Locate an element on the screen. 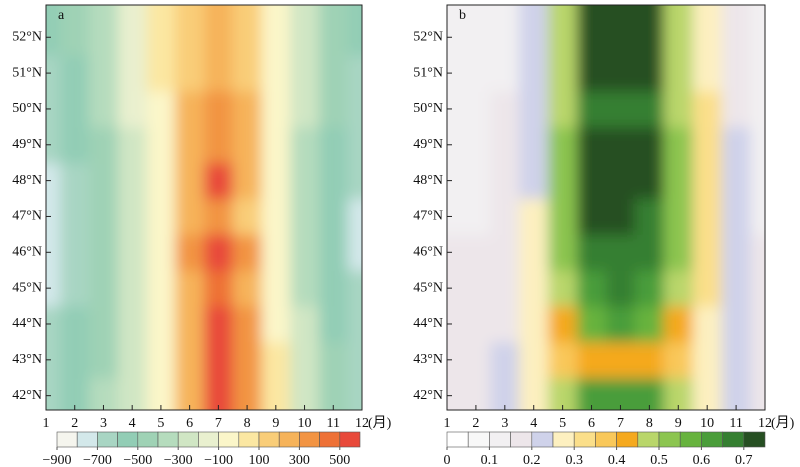 The height and width of the screenshot is (467, 800). y-tick-label: 49°N is located at coordinates (27, 144).